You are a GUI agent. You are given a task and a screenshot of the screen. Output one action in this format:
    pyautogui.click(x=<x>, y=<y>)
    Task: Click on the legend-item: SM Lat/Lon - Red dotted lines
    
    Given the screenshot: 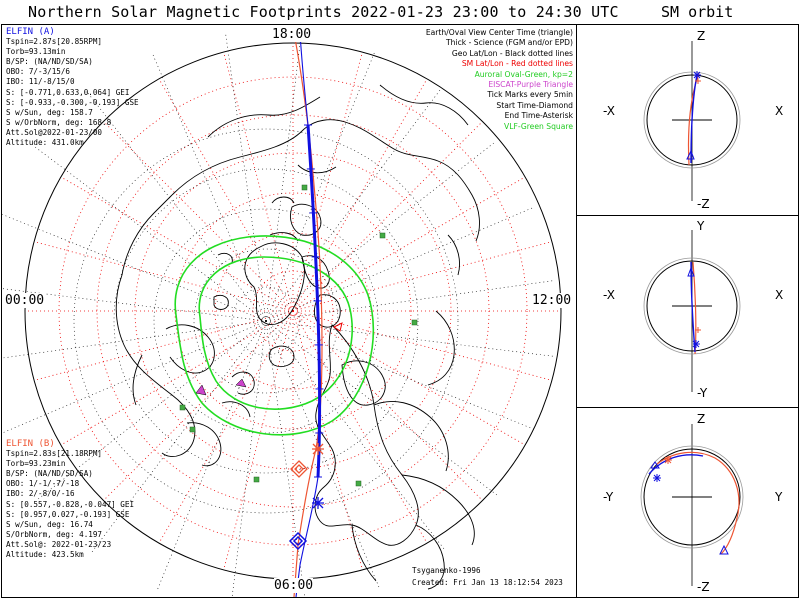 What is the action you would take?
    pyautogui.click(x=517, y=64)
    